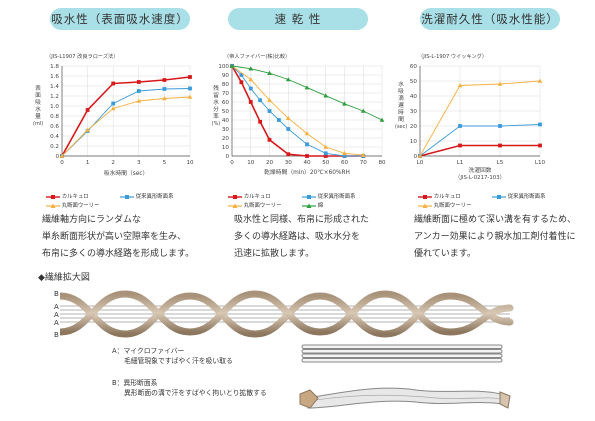 Image resolution: width=595 pixels, height=421 pixels. Describe the element at coordinates (178, 361) in the screenshot. I see `fiber-a-desc: 毛細管現象ですばやく汗を吸い取る` at that location.